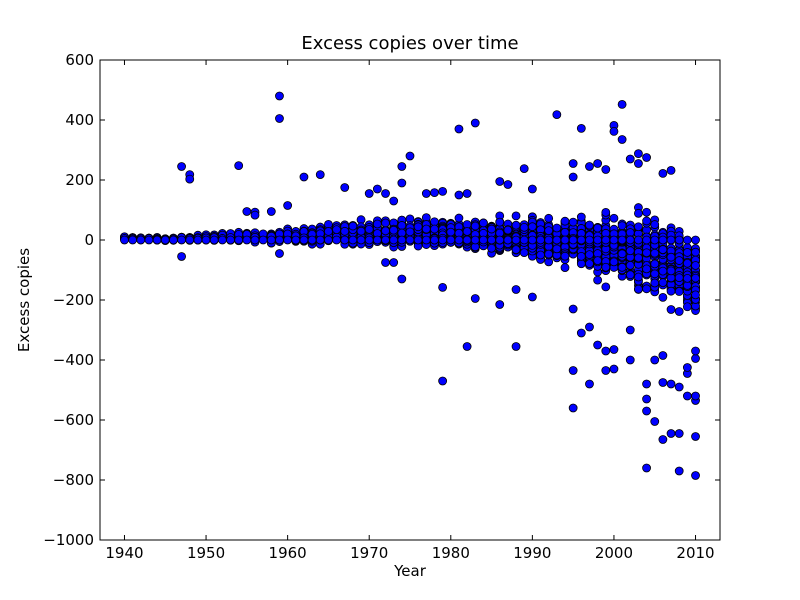 The image size is (800, 600). I want to click on x-tick-label: 1980, so click(451, 553).